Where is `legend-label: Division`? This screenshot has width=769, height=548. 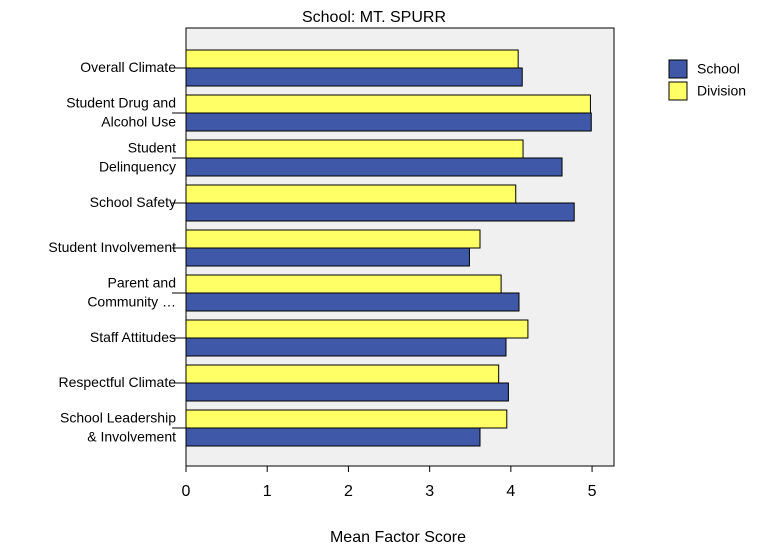
legend-label: Division is located at coordinates (721, 91).